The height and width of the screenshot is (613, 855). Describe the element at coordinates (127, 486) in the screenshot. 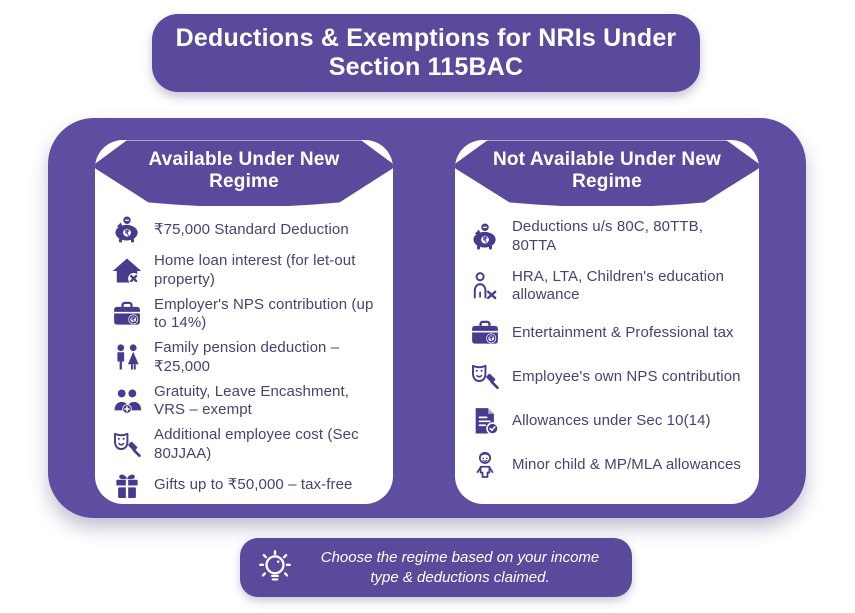

I see `gift-icon` at that location.